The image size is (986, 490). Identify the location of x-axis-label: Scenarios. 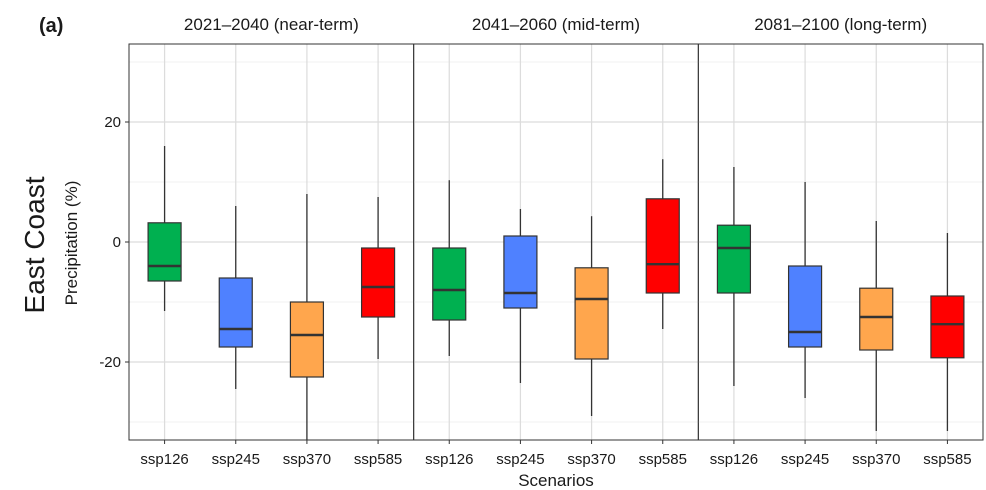
(556, 480).